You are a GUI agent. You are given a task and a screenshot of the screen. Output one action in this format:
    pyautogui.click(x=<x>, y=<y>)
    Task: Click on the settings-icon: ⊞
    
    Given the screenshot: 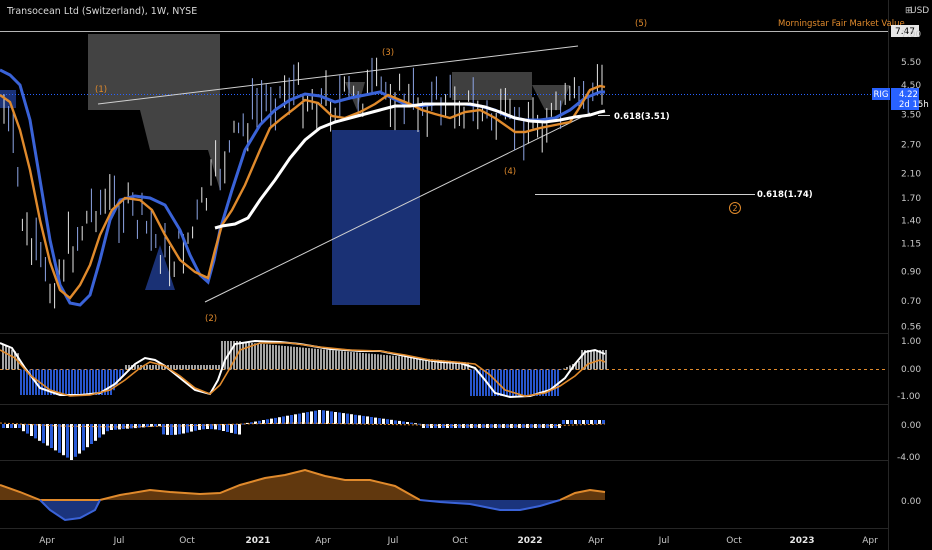 What is the action you would take?
    pyautogui.click(x=909, y=11)
    